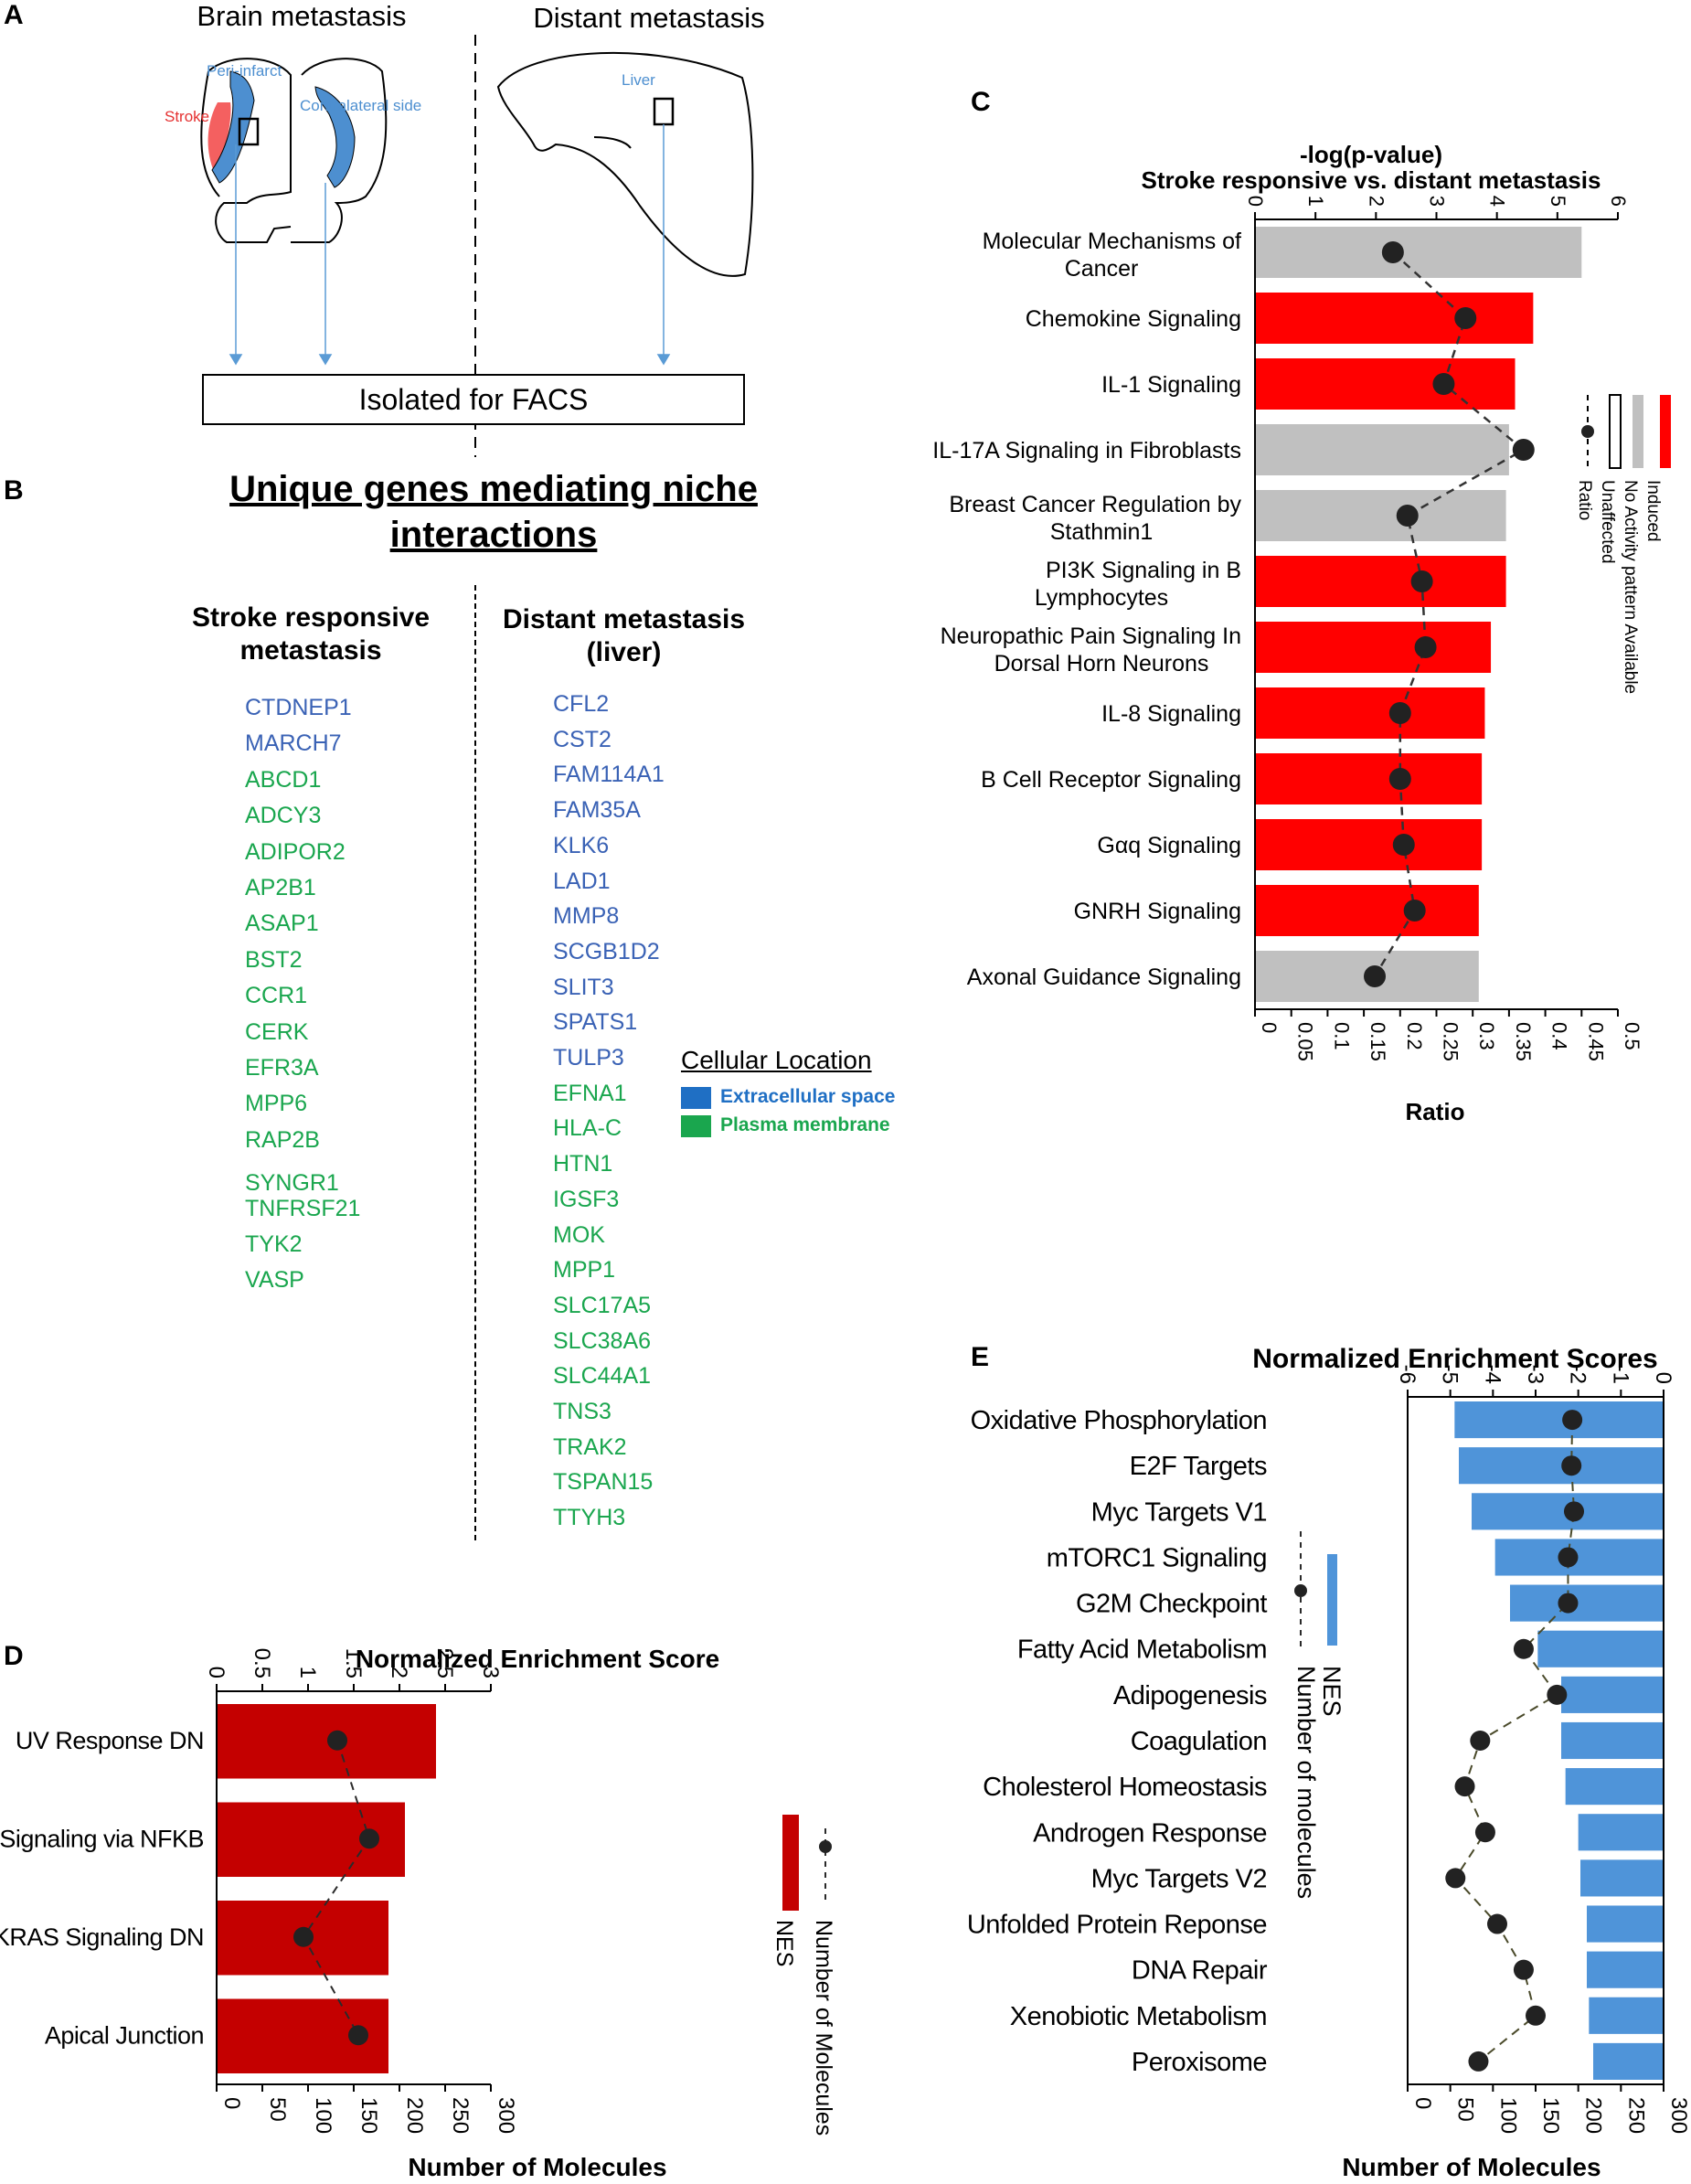 Image resolution: width=1691 pixels, height=2184 pixels. What do you see at coordinates (274, 1244) in the screenshot?
I see `gene-tyk2: TYK2` at bounding box center [274, 1244].